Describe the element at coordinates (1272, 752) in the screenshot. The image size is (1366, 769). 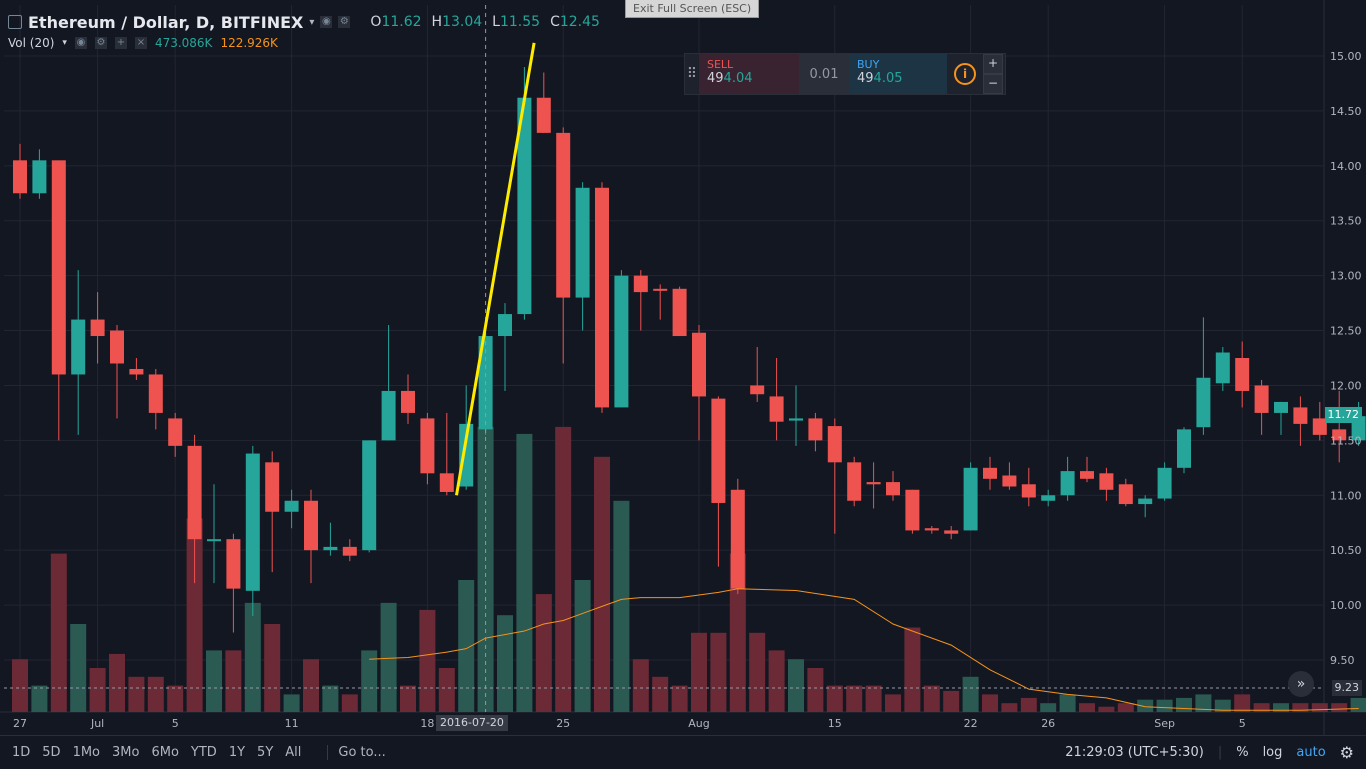
I see `log-scale-toggle: log` at that location.